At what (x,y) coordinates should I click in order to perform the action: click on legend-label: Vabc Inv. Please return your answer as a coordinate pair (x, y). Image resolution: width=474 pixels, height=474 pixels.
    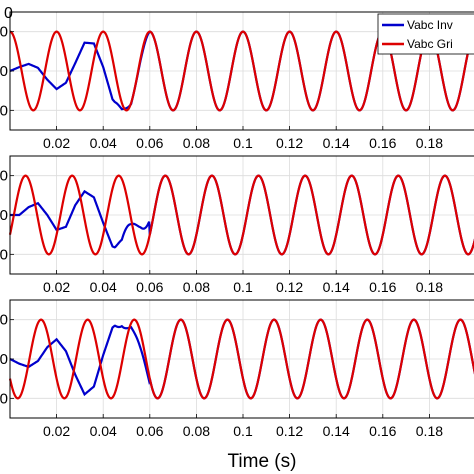
    Looking at the image, I should click on (430, 25).